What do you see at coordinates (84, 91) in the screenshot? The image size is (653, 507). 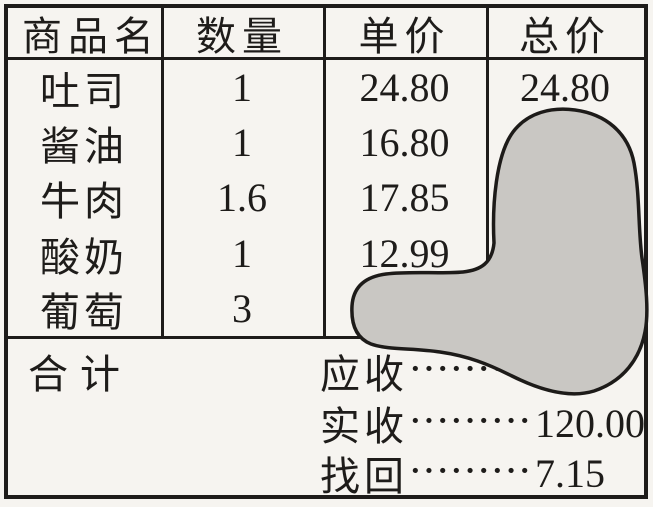 I see `cell-product-name: 吐司` at bounding box center [84, 91].